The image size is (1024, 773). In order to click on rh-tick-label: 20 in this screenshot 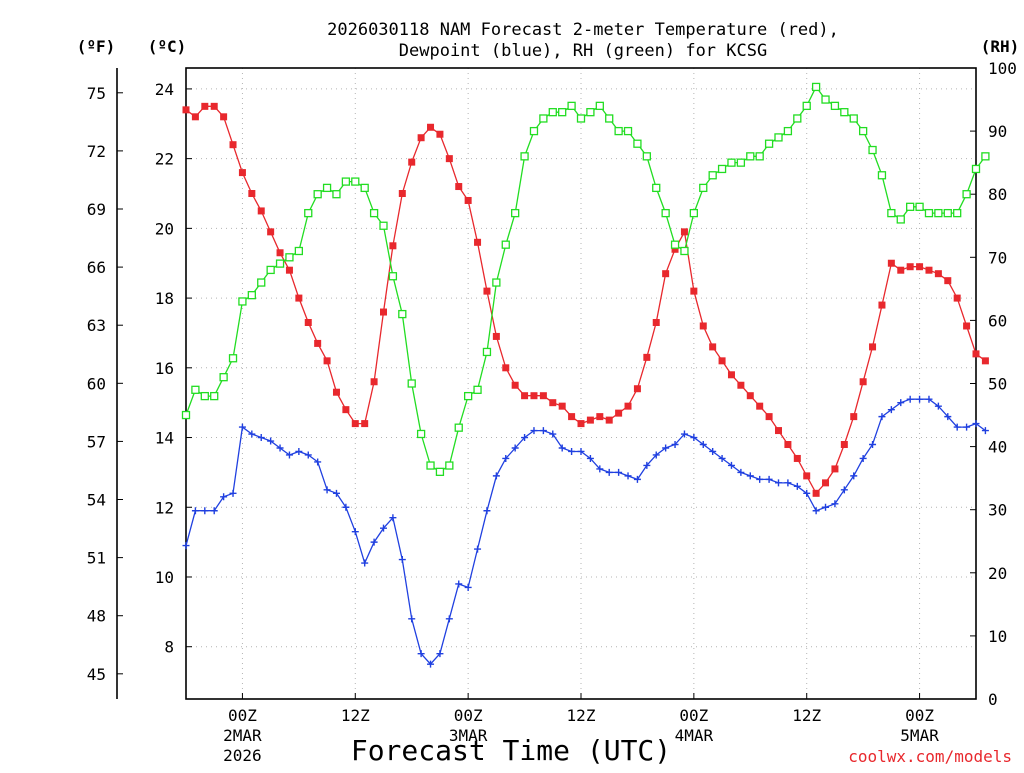, I will do `click(997, 573)`.